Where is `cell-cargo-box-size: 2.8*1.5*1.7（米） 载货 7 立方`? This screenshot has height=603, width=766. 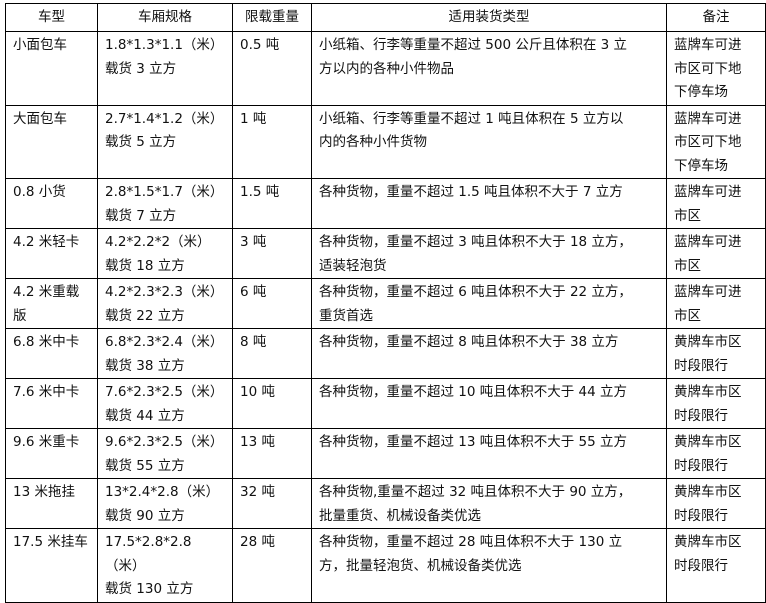
cell-cargo-box-size: 2.8*1.5*1.7（米） 载货 7 立方 is located at coordinates (165, 203).